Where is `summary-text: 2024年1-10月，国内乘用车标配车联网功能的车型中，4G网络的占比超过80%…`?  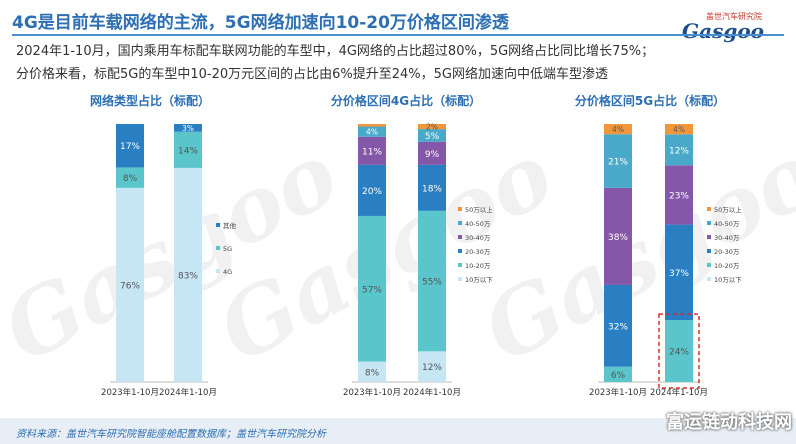
summary-text: 2024年1-10月，国内乘用车标配车联网功能的车型中，4G网络的占比超过80%… is located at coordinates (335, 63).